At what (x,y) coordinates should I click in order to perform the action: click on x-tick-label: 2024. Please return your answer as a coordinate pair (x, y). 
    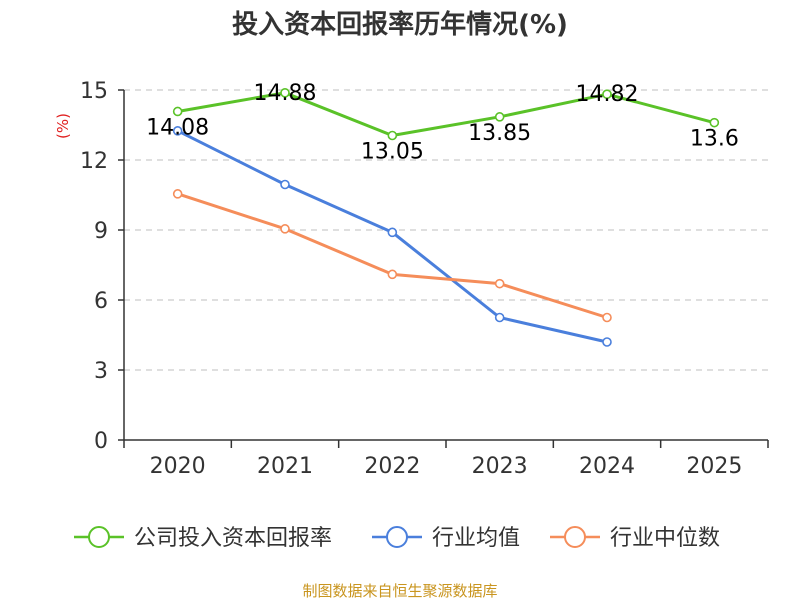
    Looking at the image, I should click on (607, 466).